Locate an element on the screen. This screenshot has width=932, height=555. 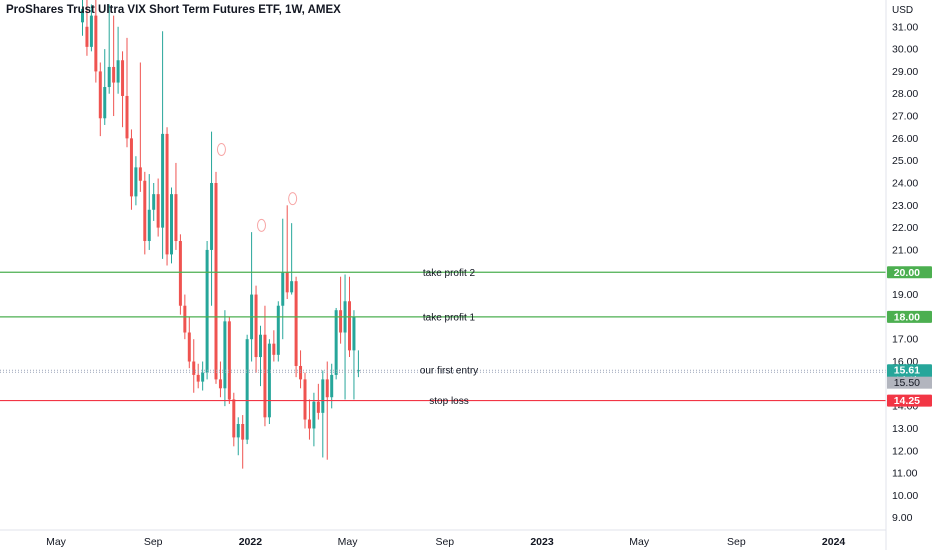
y-tick-label: 26.00 is located at coordinates (905, 139).